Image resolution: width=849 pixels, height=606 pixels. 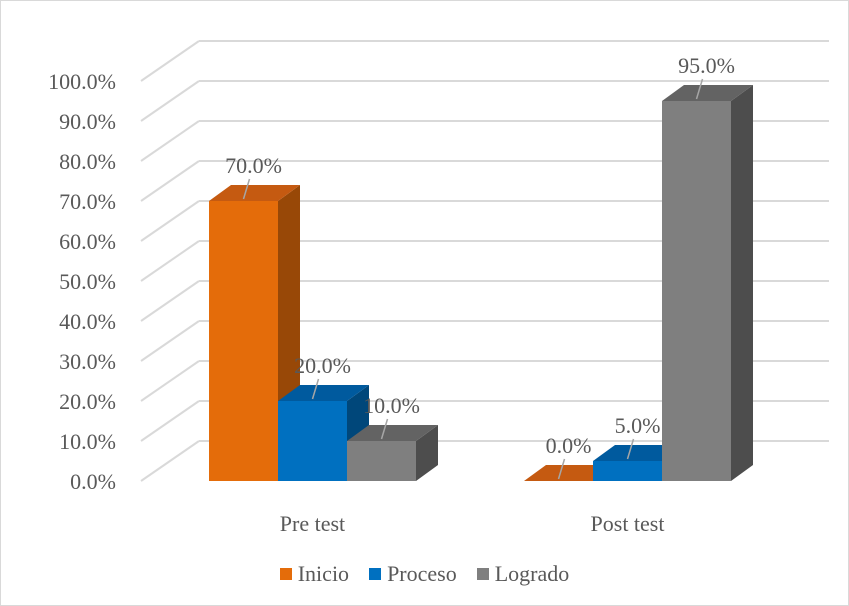 I want to click on legend-label: Proceso, so click(x=422, y=573).